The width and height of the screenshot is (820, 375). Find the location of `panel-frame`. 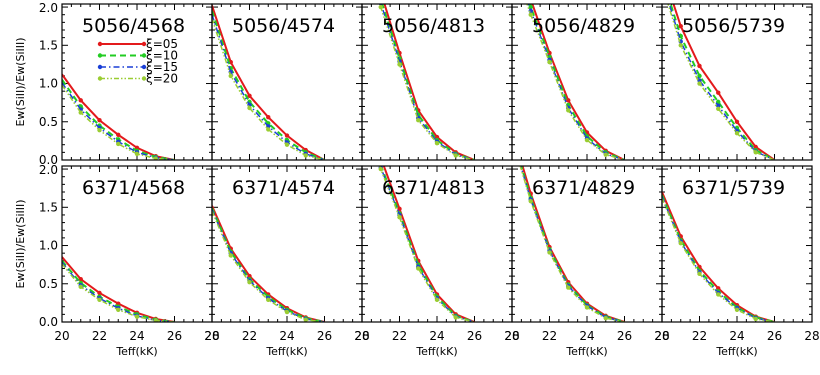

panel-frame is located at coordinates (737, 244).